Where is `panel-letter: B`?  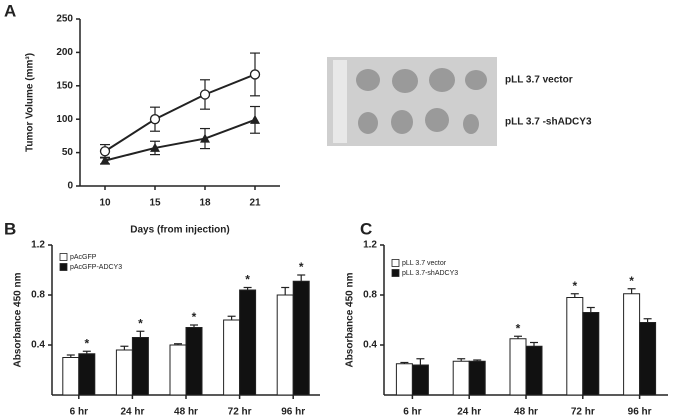
panel-letter: B is located at coordinates (10, 228).